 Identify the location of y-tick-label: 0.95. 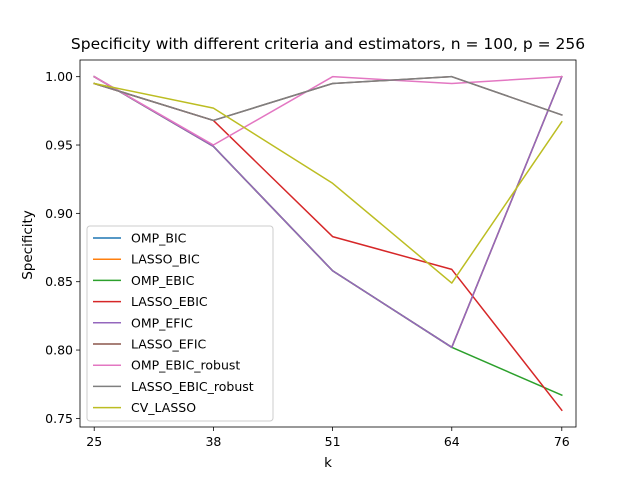
(59, 145).